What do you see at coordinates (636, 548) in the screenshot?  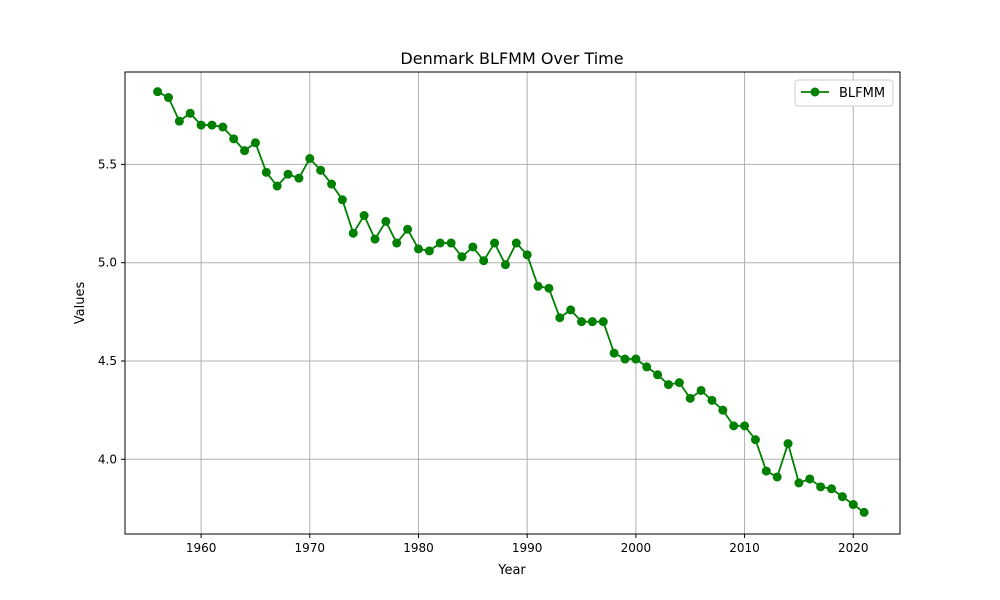 I see `x-tick-label: 2000` at bounding box center [636, 548].